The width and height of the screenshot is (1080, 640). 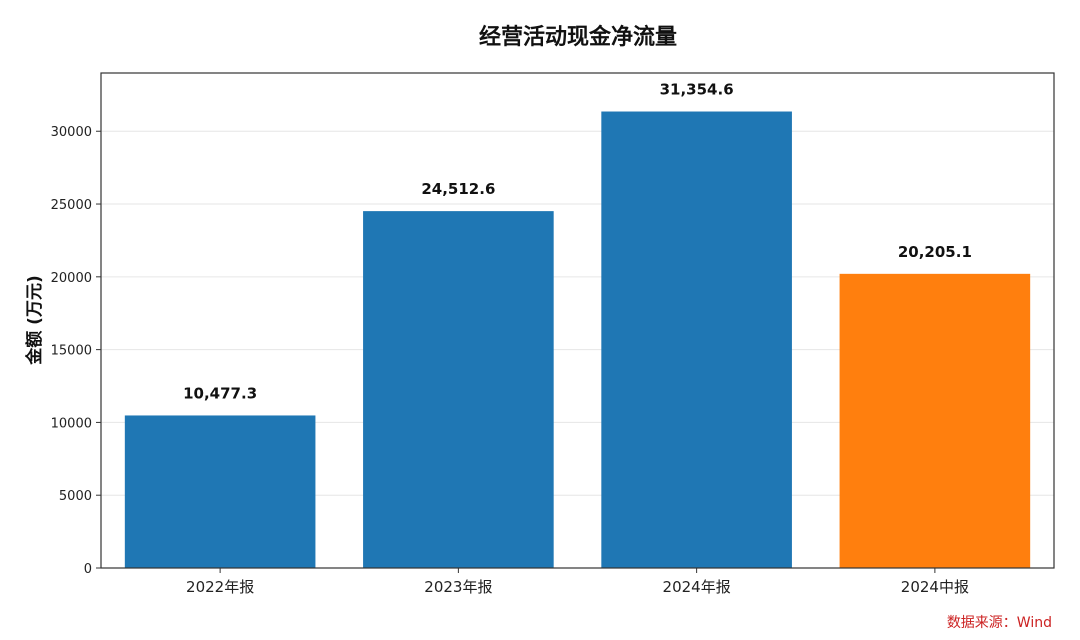 I want to click on x-tick-label: 2024中报, so click(x=935, y=587).